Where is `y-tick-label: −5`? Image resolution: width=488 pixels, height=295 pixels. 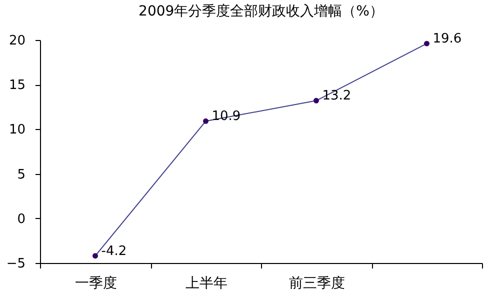 y-tick-label: −5 is located at coordinates (16, 264).